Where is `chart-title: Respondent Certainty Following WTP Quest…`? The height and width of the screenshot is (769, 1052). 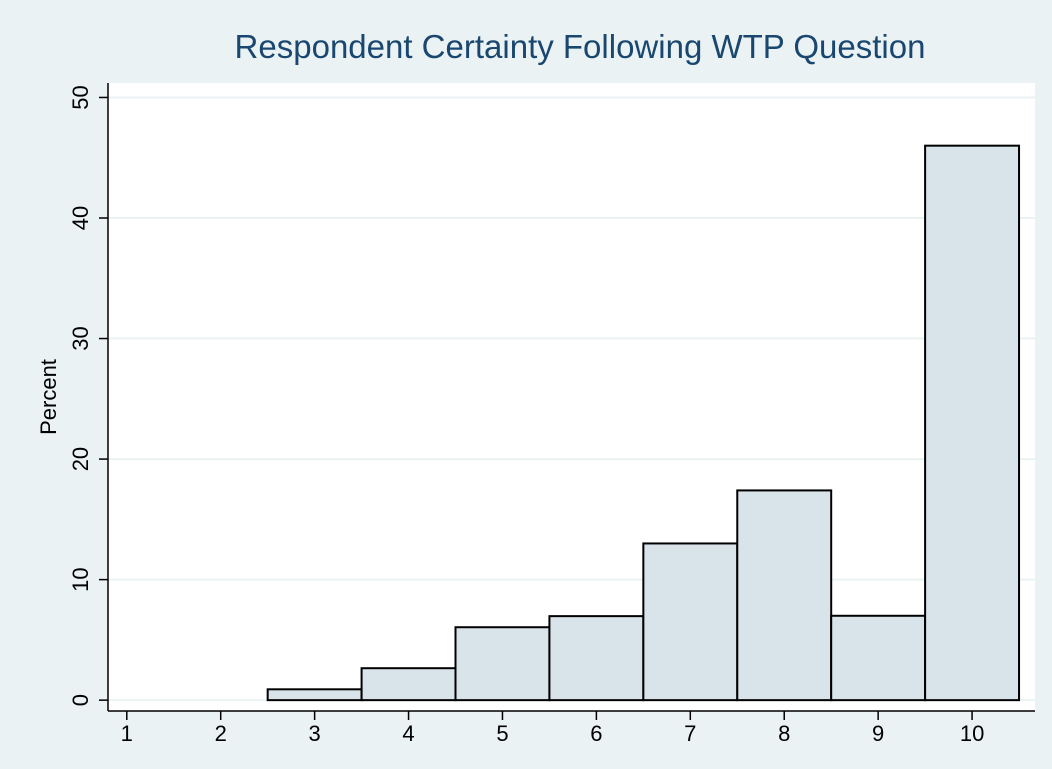
chart-title: Respondent Certainty Following WTP Quest… is located at coordinates (580, 46).